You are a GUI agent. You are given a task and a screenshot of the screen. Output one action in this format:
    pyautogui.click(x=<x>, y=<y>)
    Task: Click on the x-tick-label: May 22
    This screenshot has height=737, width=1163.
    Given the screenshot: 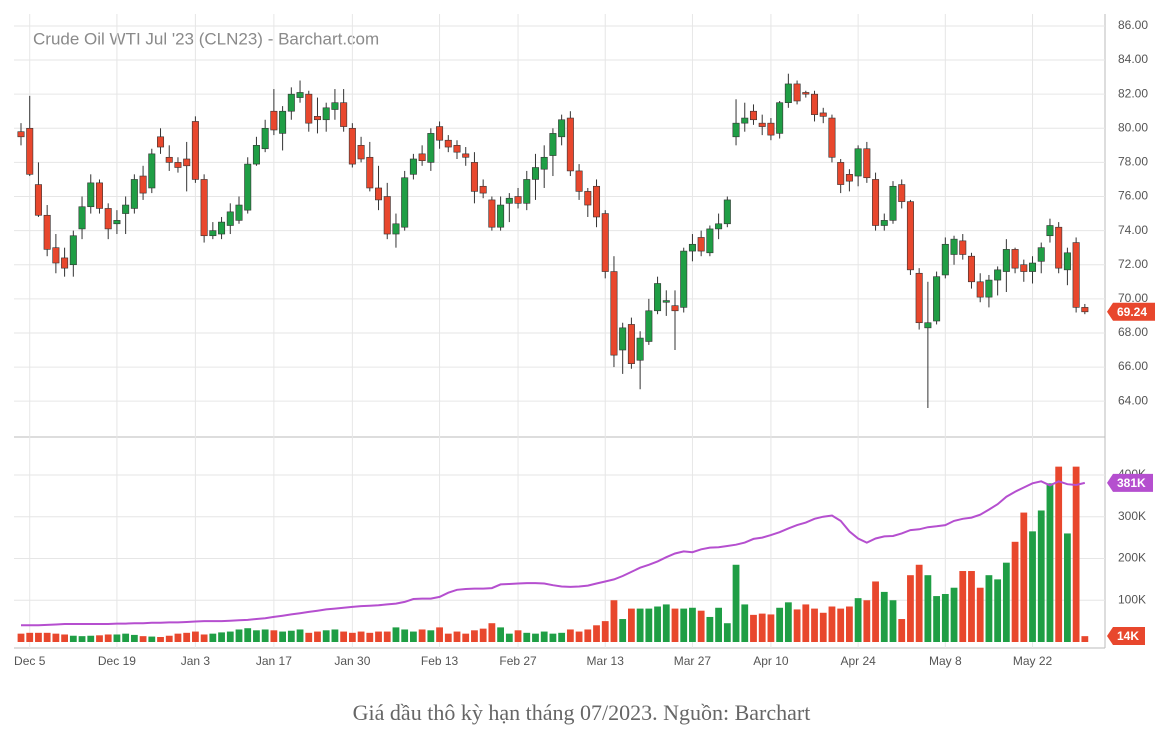 What is the action you would take?
    pyautogui.click(x=1033, y=661)
    